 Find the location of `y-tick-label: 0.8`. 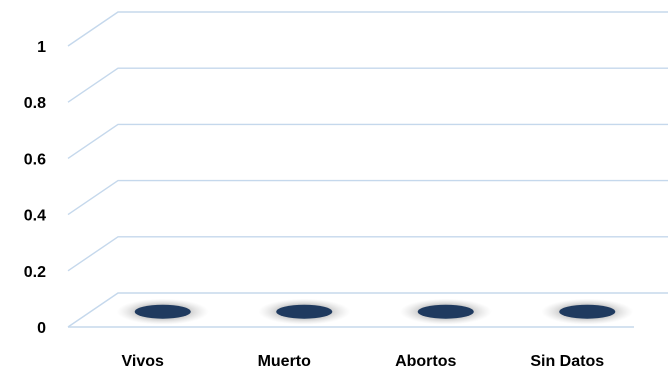

y-tick-label: 0.8 is located at coordinates (35, 103).